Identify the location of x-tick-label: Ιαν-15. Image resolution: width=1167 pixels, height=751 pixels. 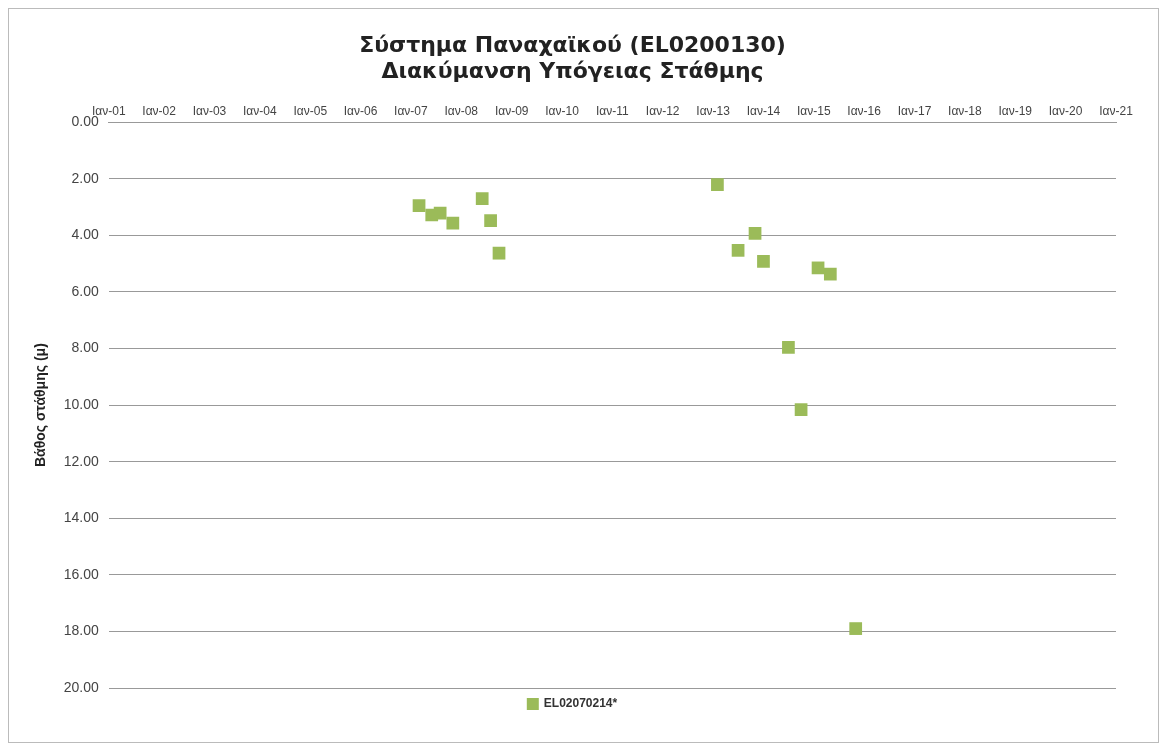
(813, 111).